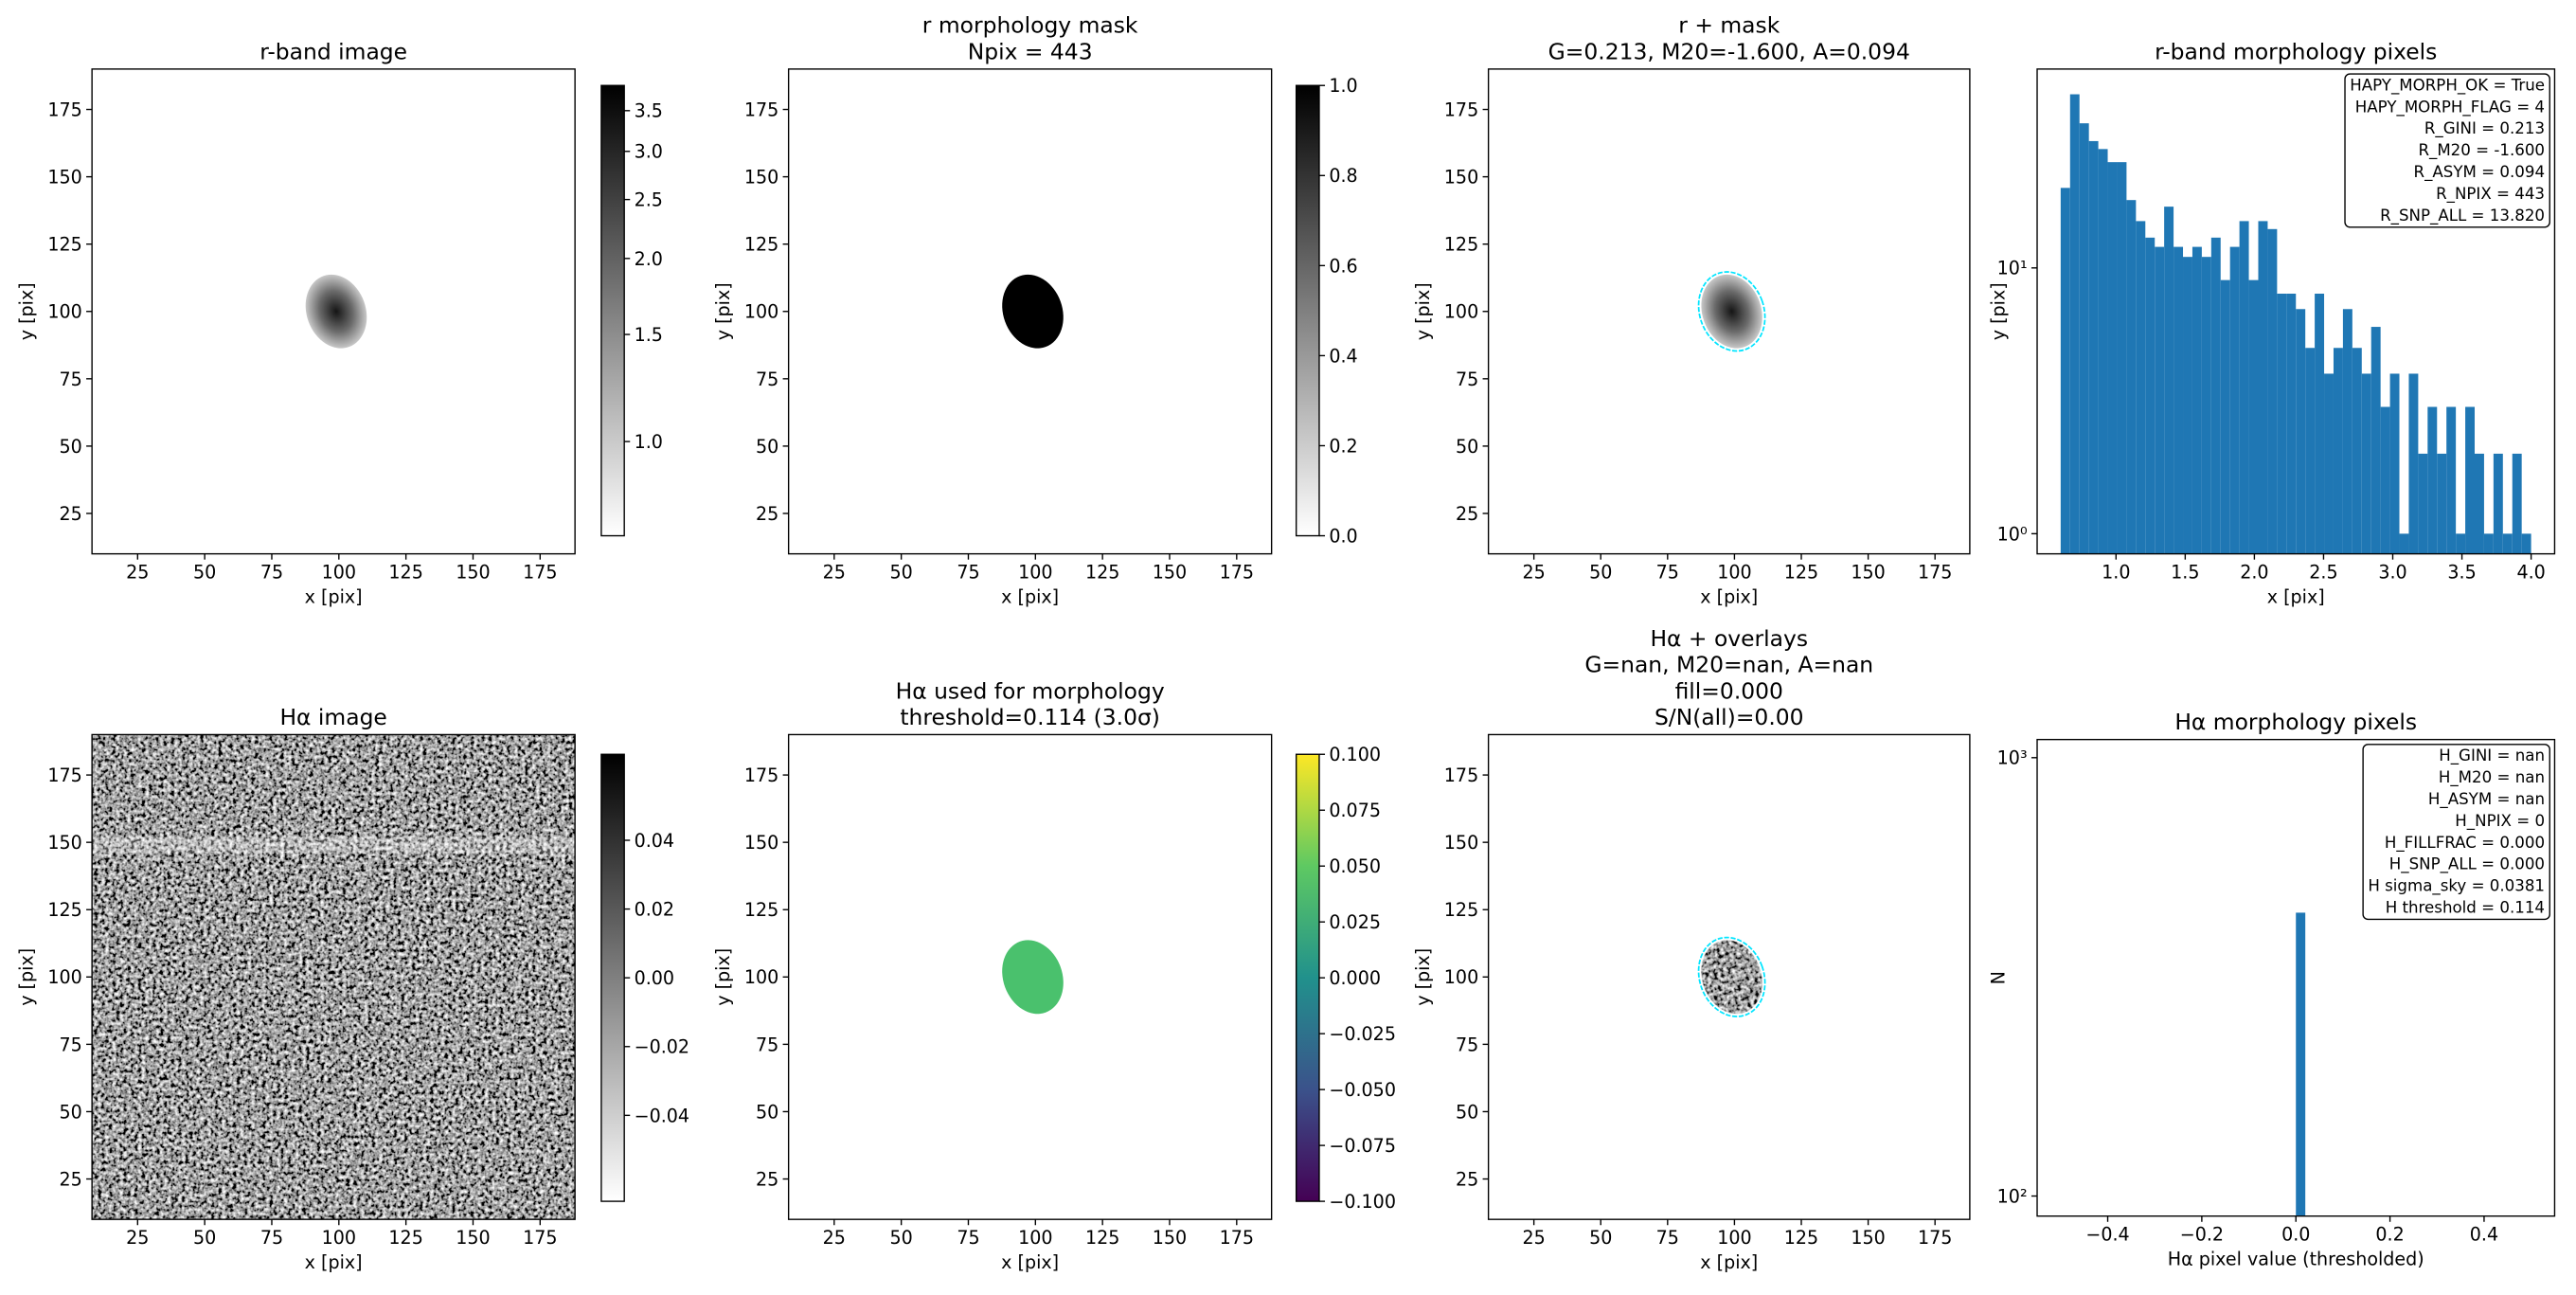  Describe the element at coordinates (2185, 574) in the screenshot. I see `x-tick-label: 1.5` at that location.